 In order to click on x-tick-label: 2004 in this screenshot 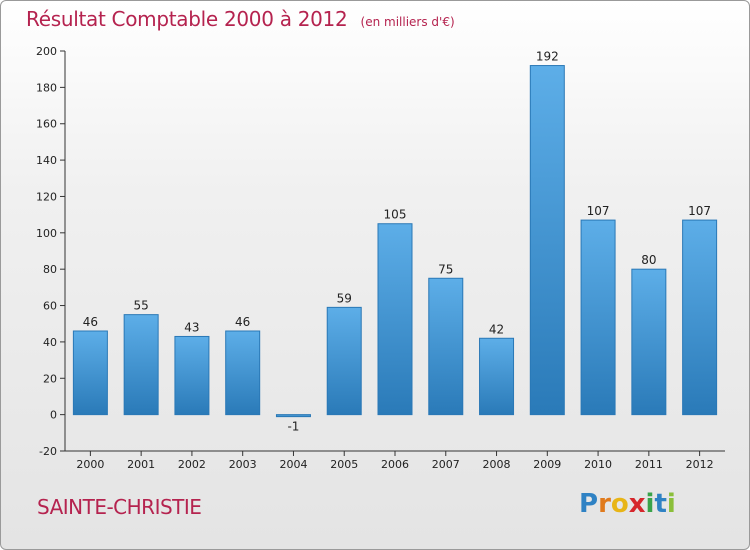, I will do `click(293, 464)`.